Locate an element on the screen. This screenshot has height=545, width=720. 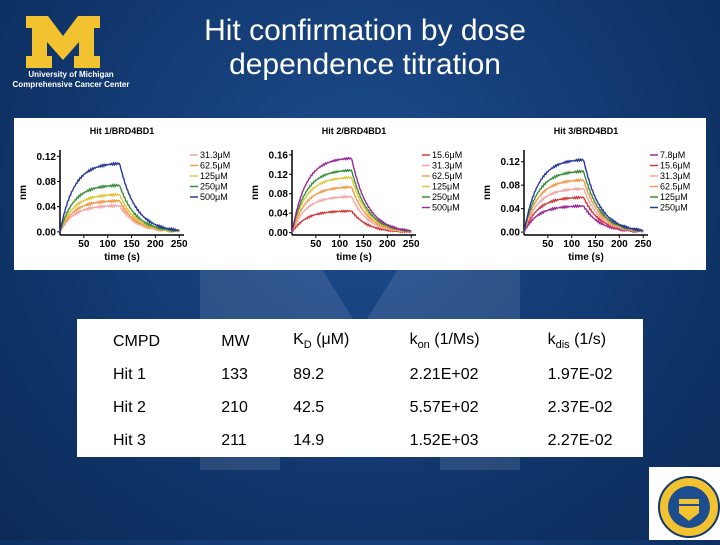
header-kon: kon (1/Ms) is located at coordinates (444, 341).